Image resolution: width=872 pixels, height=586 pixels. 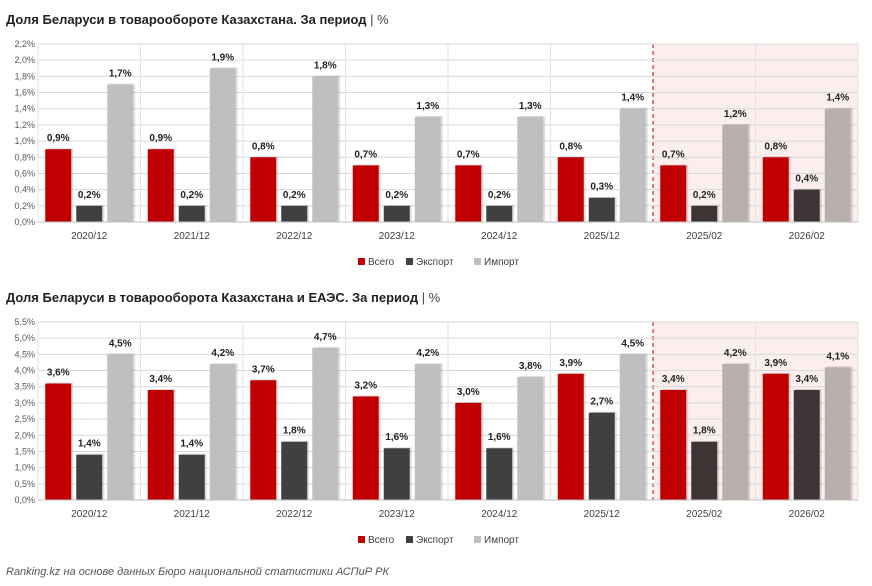 What do you see at coordinates (837, 356) in the screenshot?
I see `chart2-data-label: 4,1%` at bounding box center [837, 356].